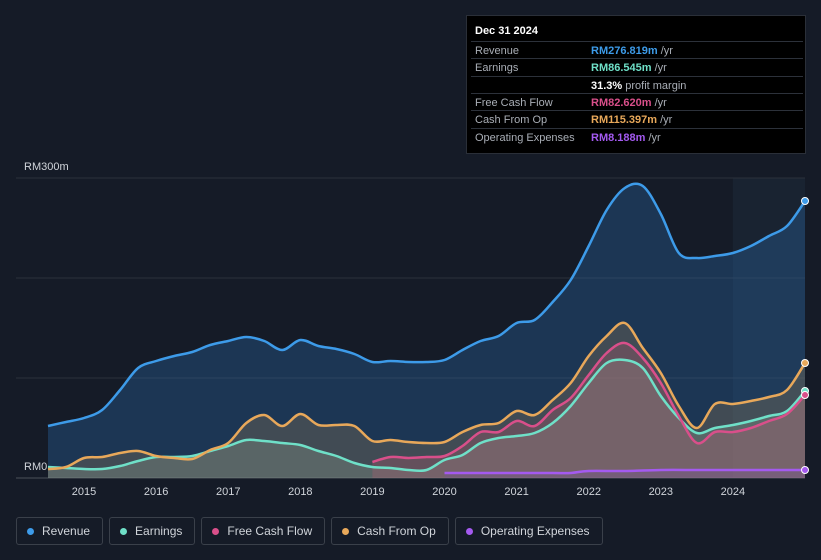 The image size is (821, 560). Describe the element at coordinates (514, 102) in the screenshot. I see `tooltip-row-label: Free Cash Flow` at that location.